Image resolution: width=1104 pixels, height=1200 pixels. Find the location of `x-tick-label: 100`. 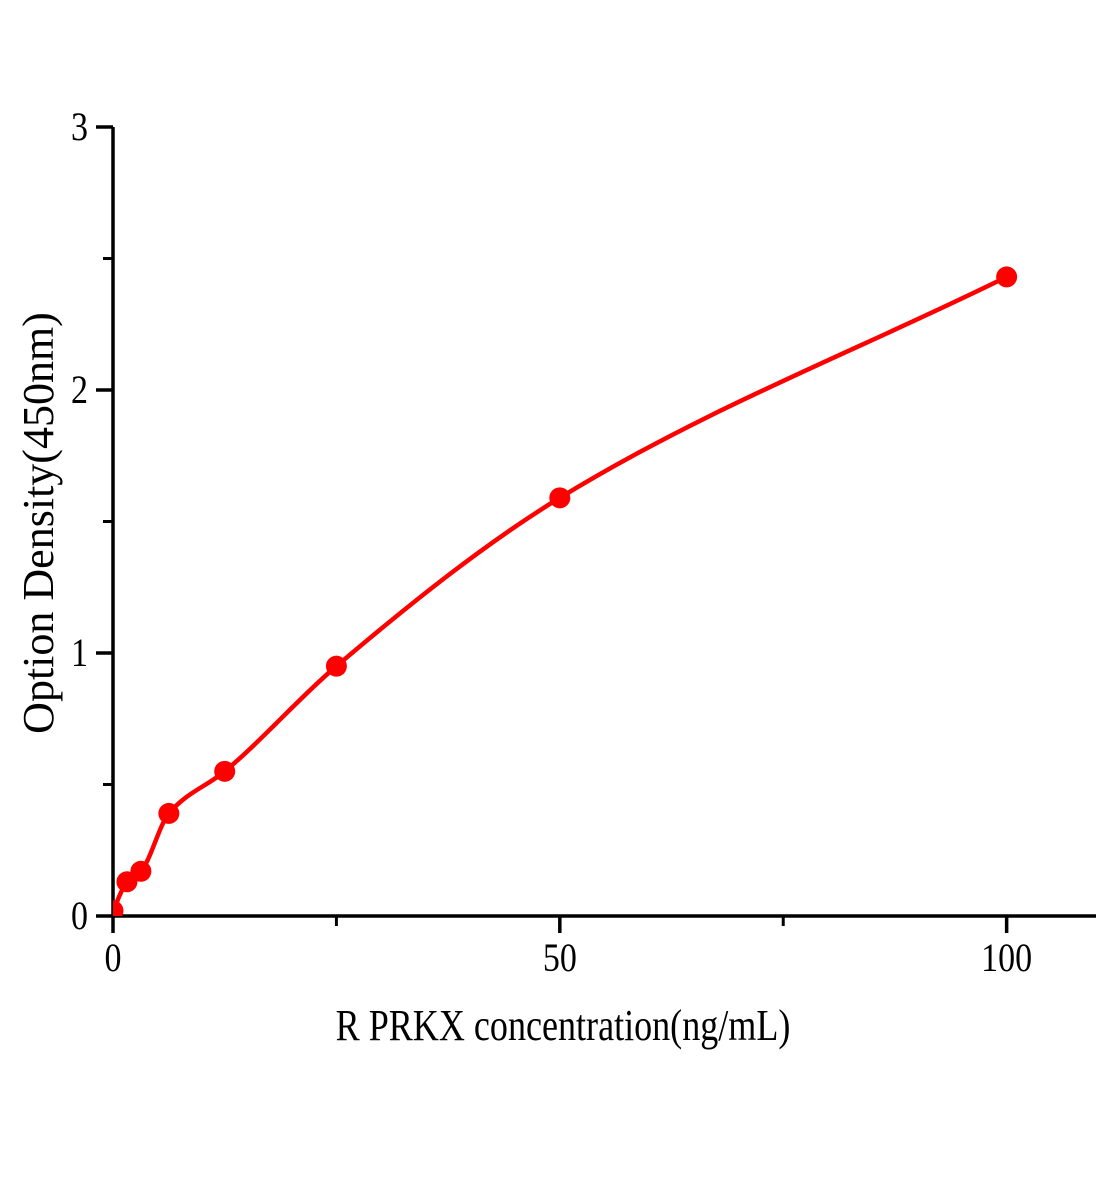

x-tick-label: 100 is located at coordinates (1006, 959).